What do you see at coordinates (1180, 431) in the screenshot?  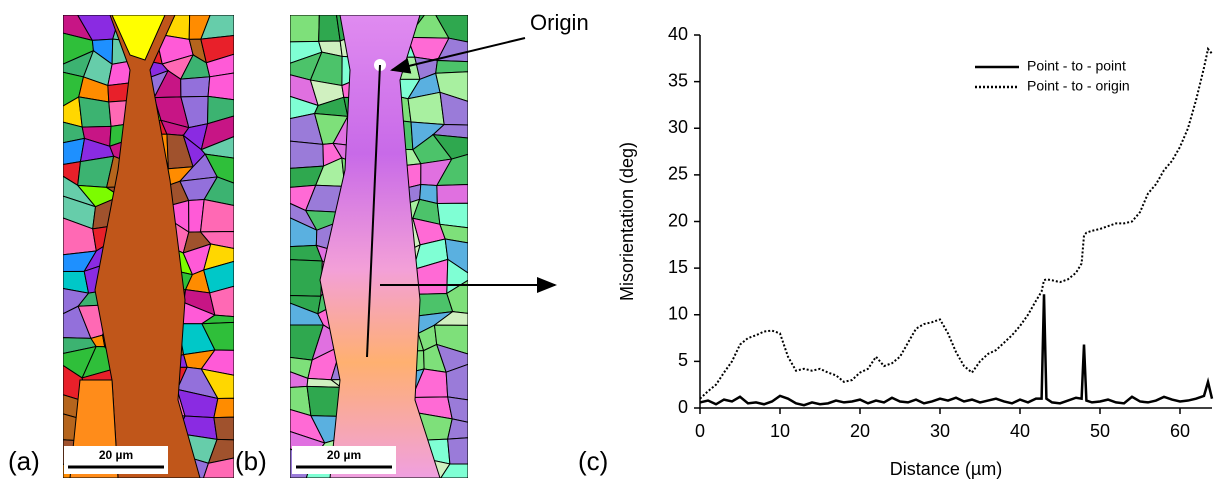 I see `x-tick-label: 60` at bounding box center [1180, 431].